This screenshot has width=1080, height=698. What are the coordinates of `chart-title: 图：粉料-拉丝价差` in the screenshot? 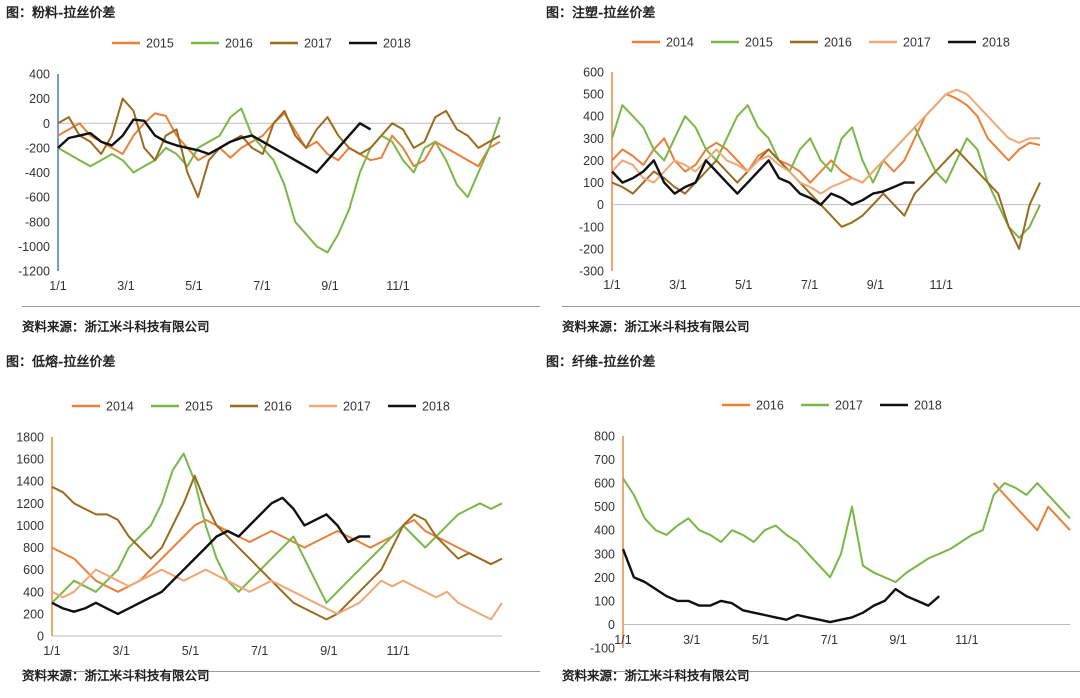 It's located at (61, 13).